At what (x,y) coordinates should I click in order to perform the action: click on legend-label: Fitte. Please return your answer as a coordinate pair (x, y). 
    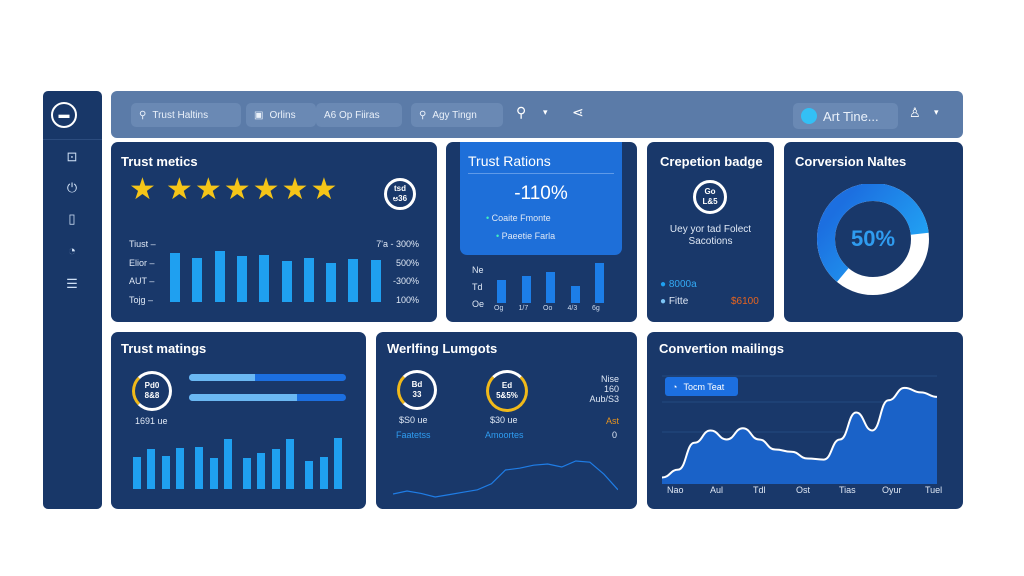
    Looking at the image, I should click on (678, 301).